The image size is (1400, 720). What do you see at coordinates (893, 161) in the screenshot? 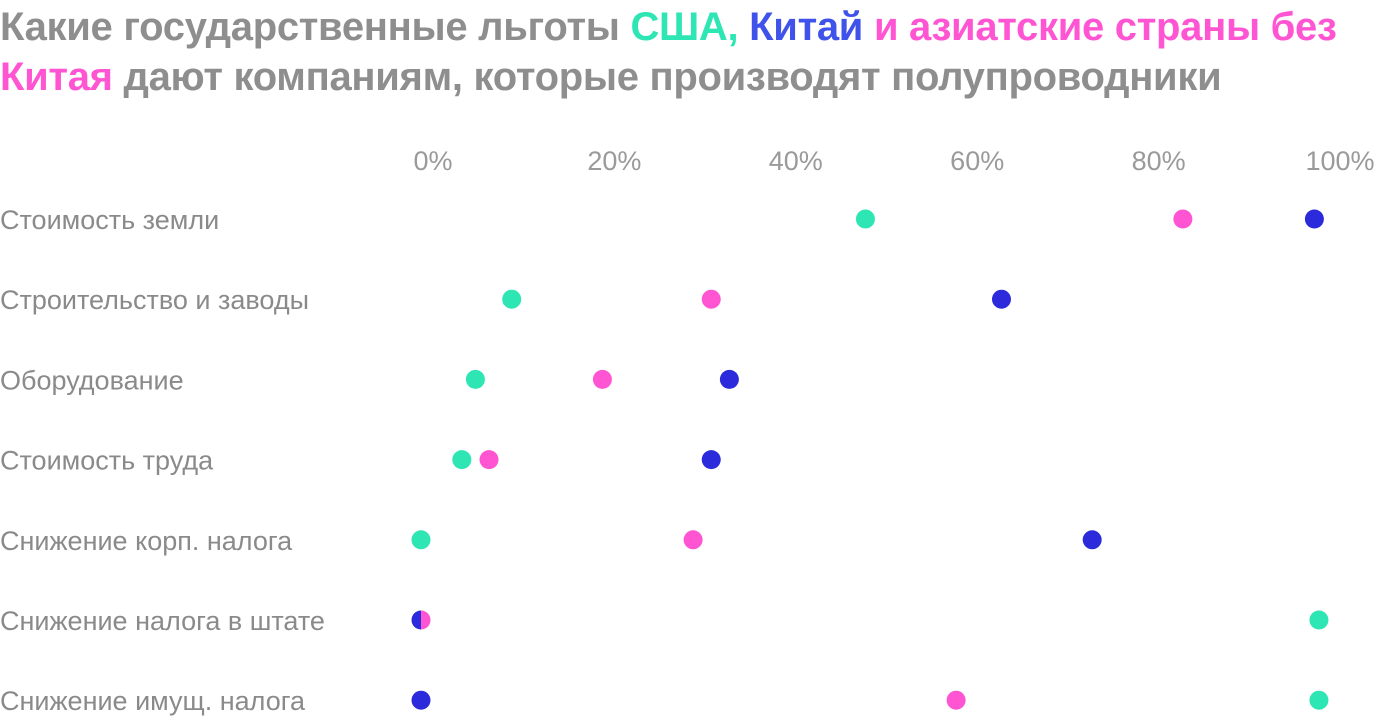
I see `x-axis-ticks: 0% 20% 40% 60% 80% 100%` at bounding box center [893, 161].